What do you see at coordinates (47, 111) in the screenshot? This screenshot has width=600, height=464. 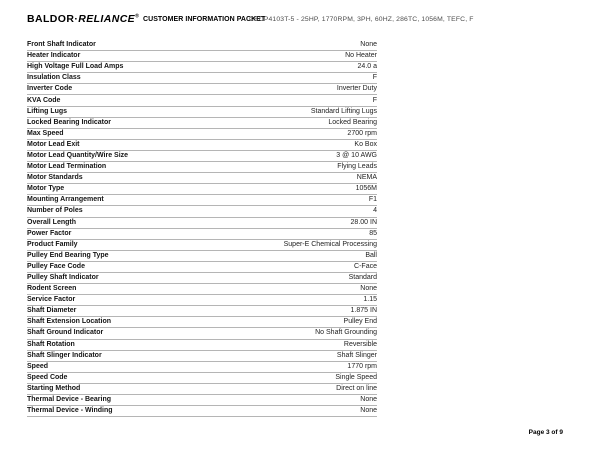 I see `spec-label: Lifting Lugs` at bounding box center [47, 111].